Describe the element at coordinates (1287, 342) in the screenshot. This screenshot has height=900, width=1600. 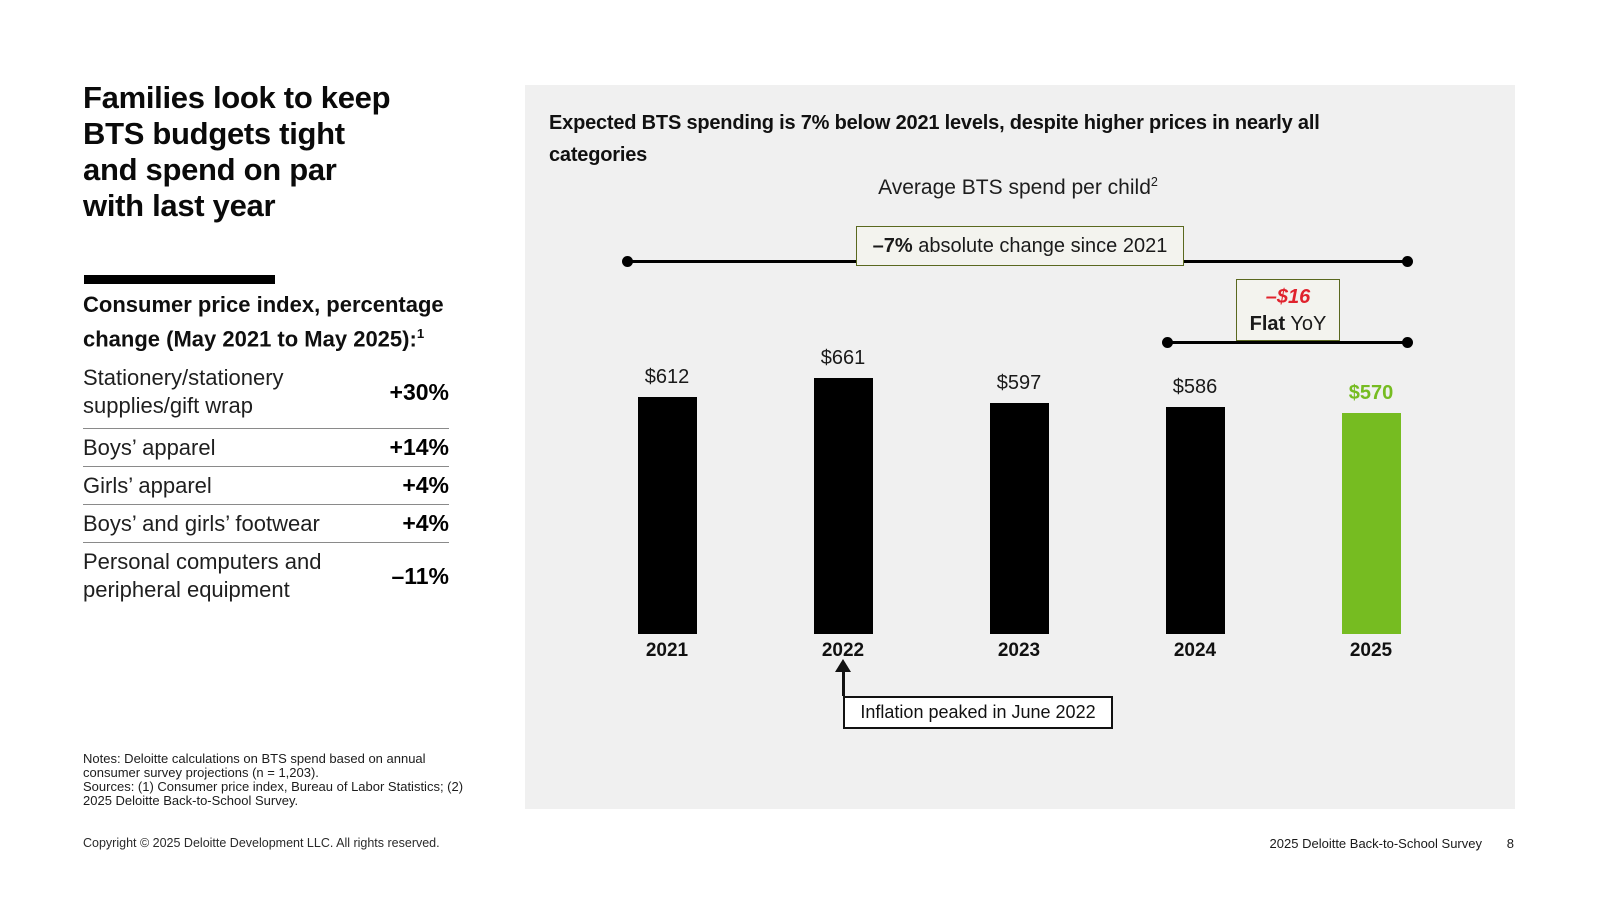
I see `yoy-change-line` at that location.